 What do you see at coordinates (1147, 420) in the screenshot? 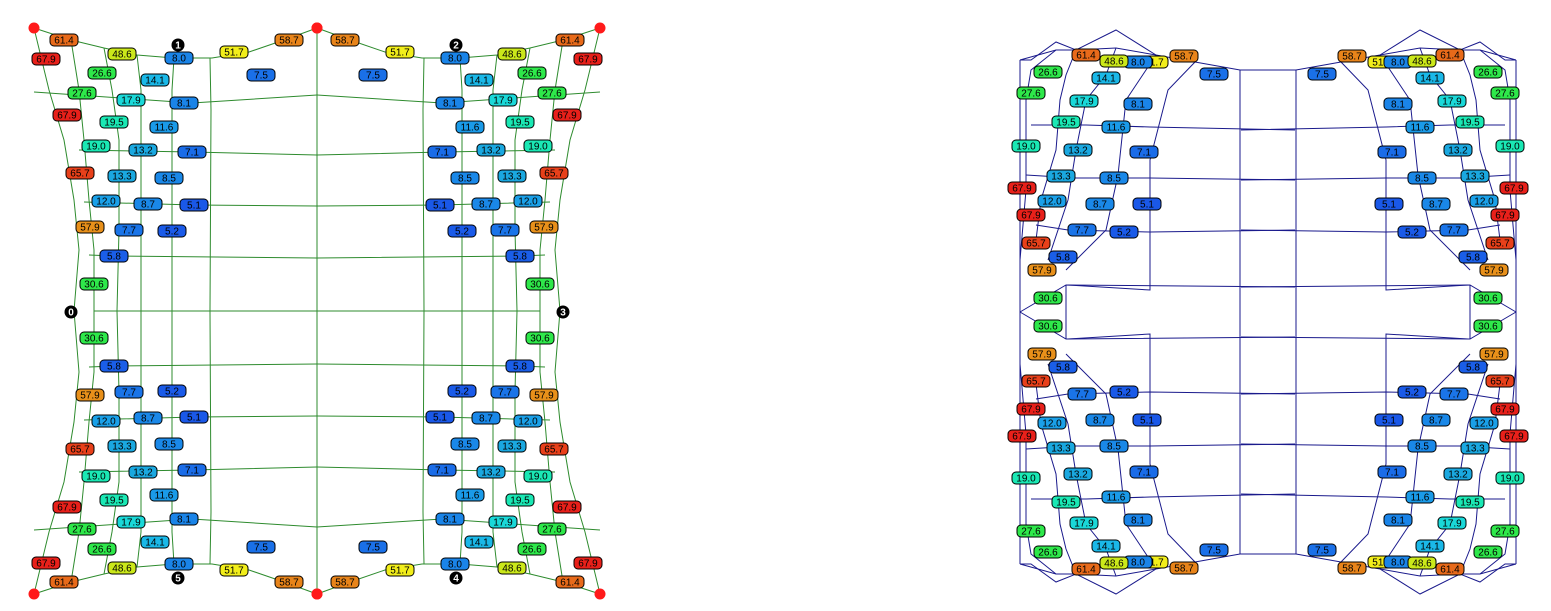
I see `right-bl-edge-label-21-box` at bounding box center [1147, 420].